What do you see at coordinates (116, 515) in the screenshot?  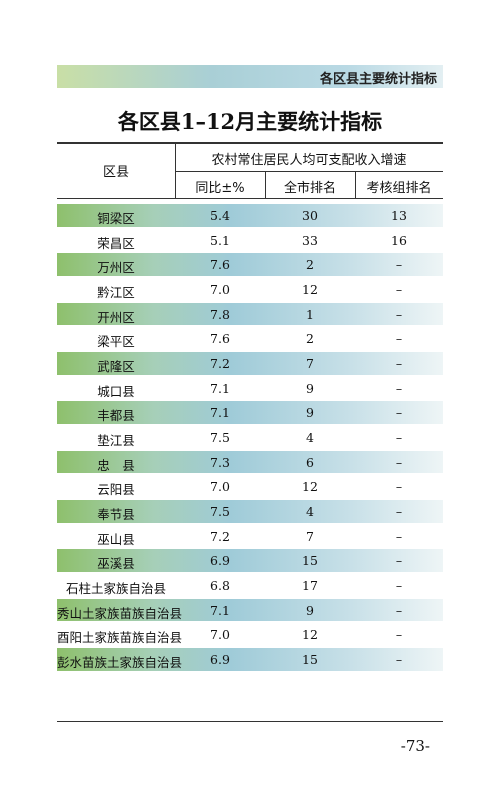 I see `region-name: 奉节县` at bounding box center [116, 515].